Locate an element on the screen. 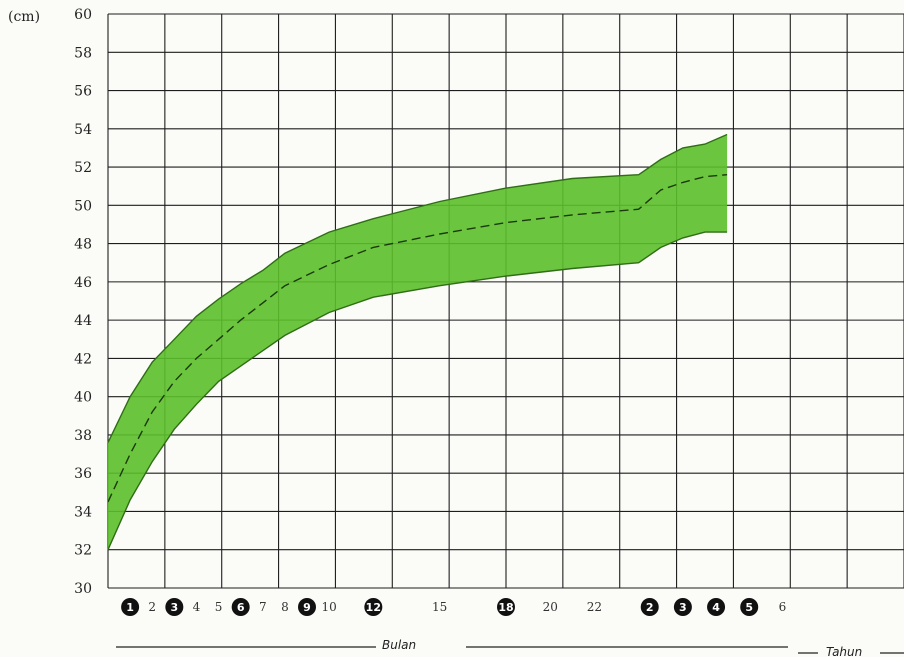 This screenshot has width=904, height=657. years-caption: Tahun is located at coordinates (844, 651).